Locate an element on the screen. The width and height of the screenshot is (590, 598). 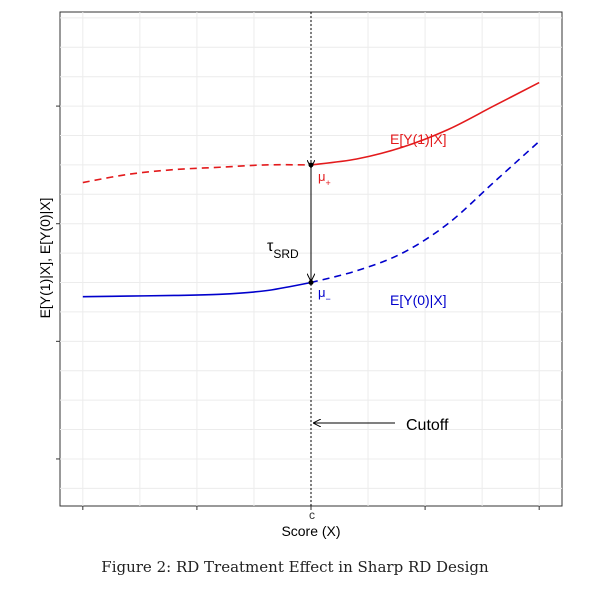
x-tick-cutoff: c is located at coordinates (312, 515).